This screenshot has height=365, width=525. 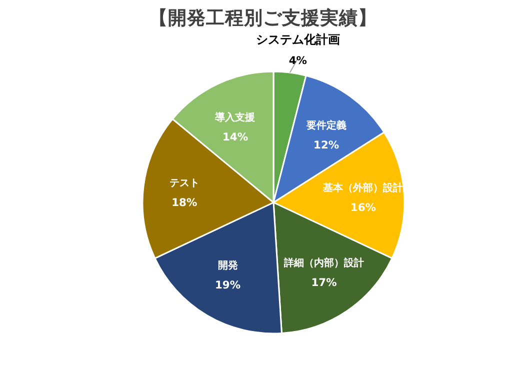 What do you see at coordinates (235, 137) in the screenshot?
I see `data-label: 14%` at bounding box center [235, 137].